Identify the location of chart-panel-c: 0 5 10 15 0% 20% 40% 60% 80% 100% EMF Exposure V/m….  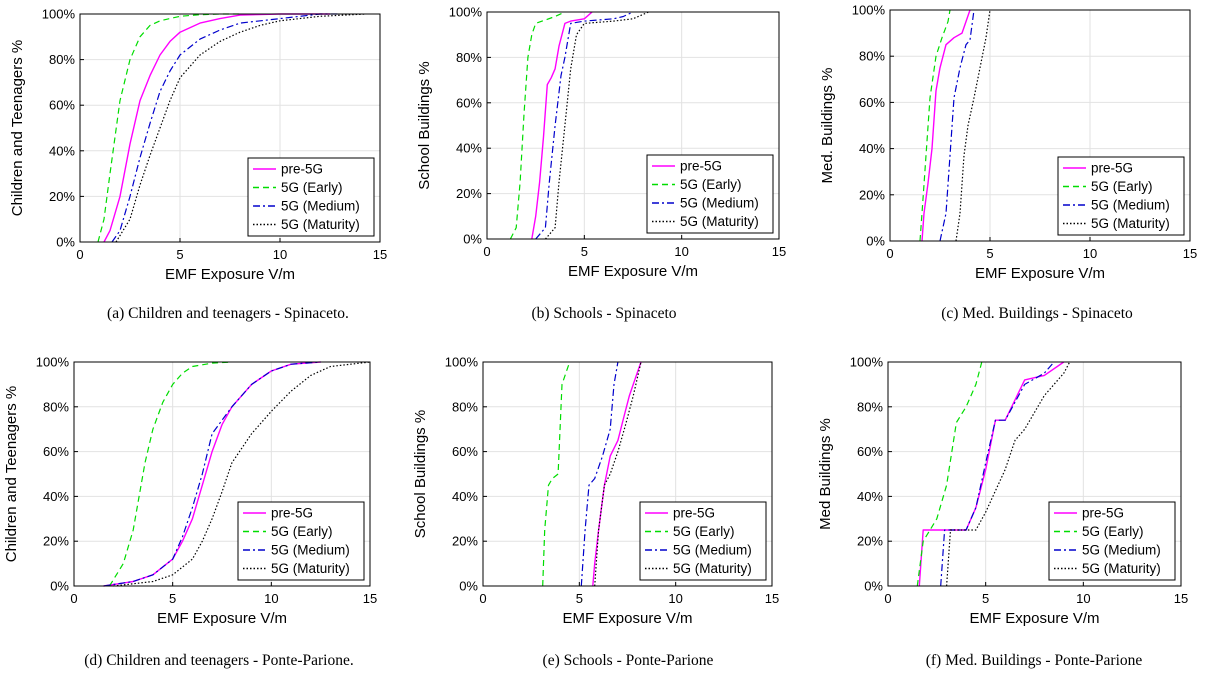
(1008, 163).